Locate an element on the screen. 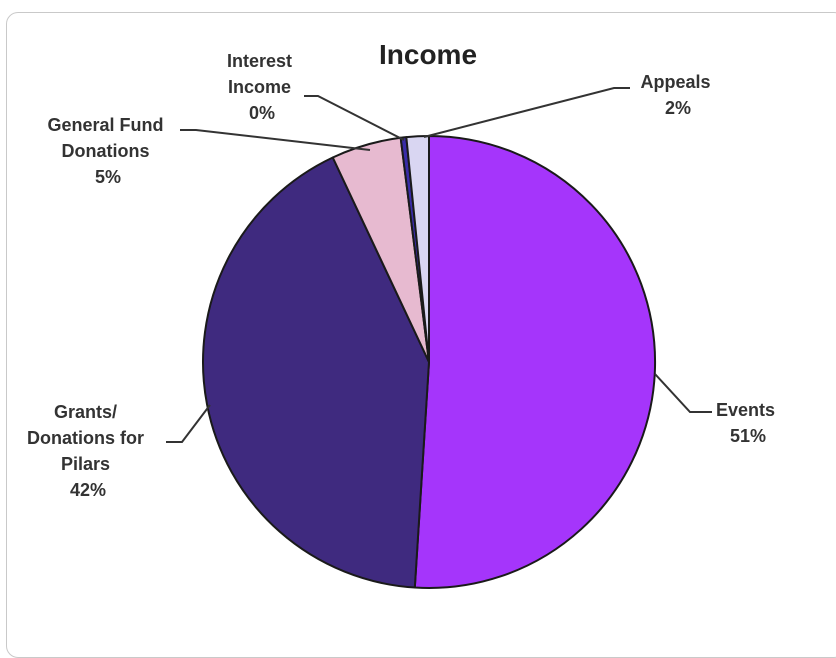 This screenshot has height=658, width=836. leader-line-grants is located at coordinates (188, 423).